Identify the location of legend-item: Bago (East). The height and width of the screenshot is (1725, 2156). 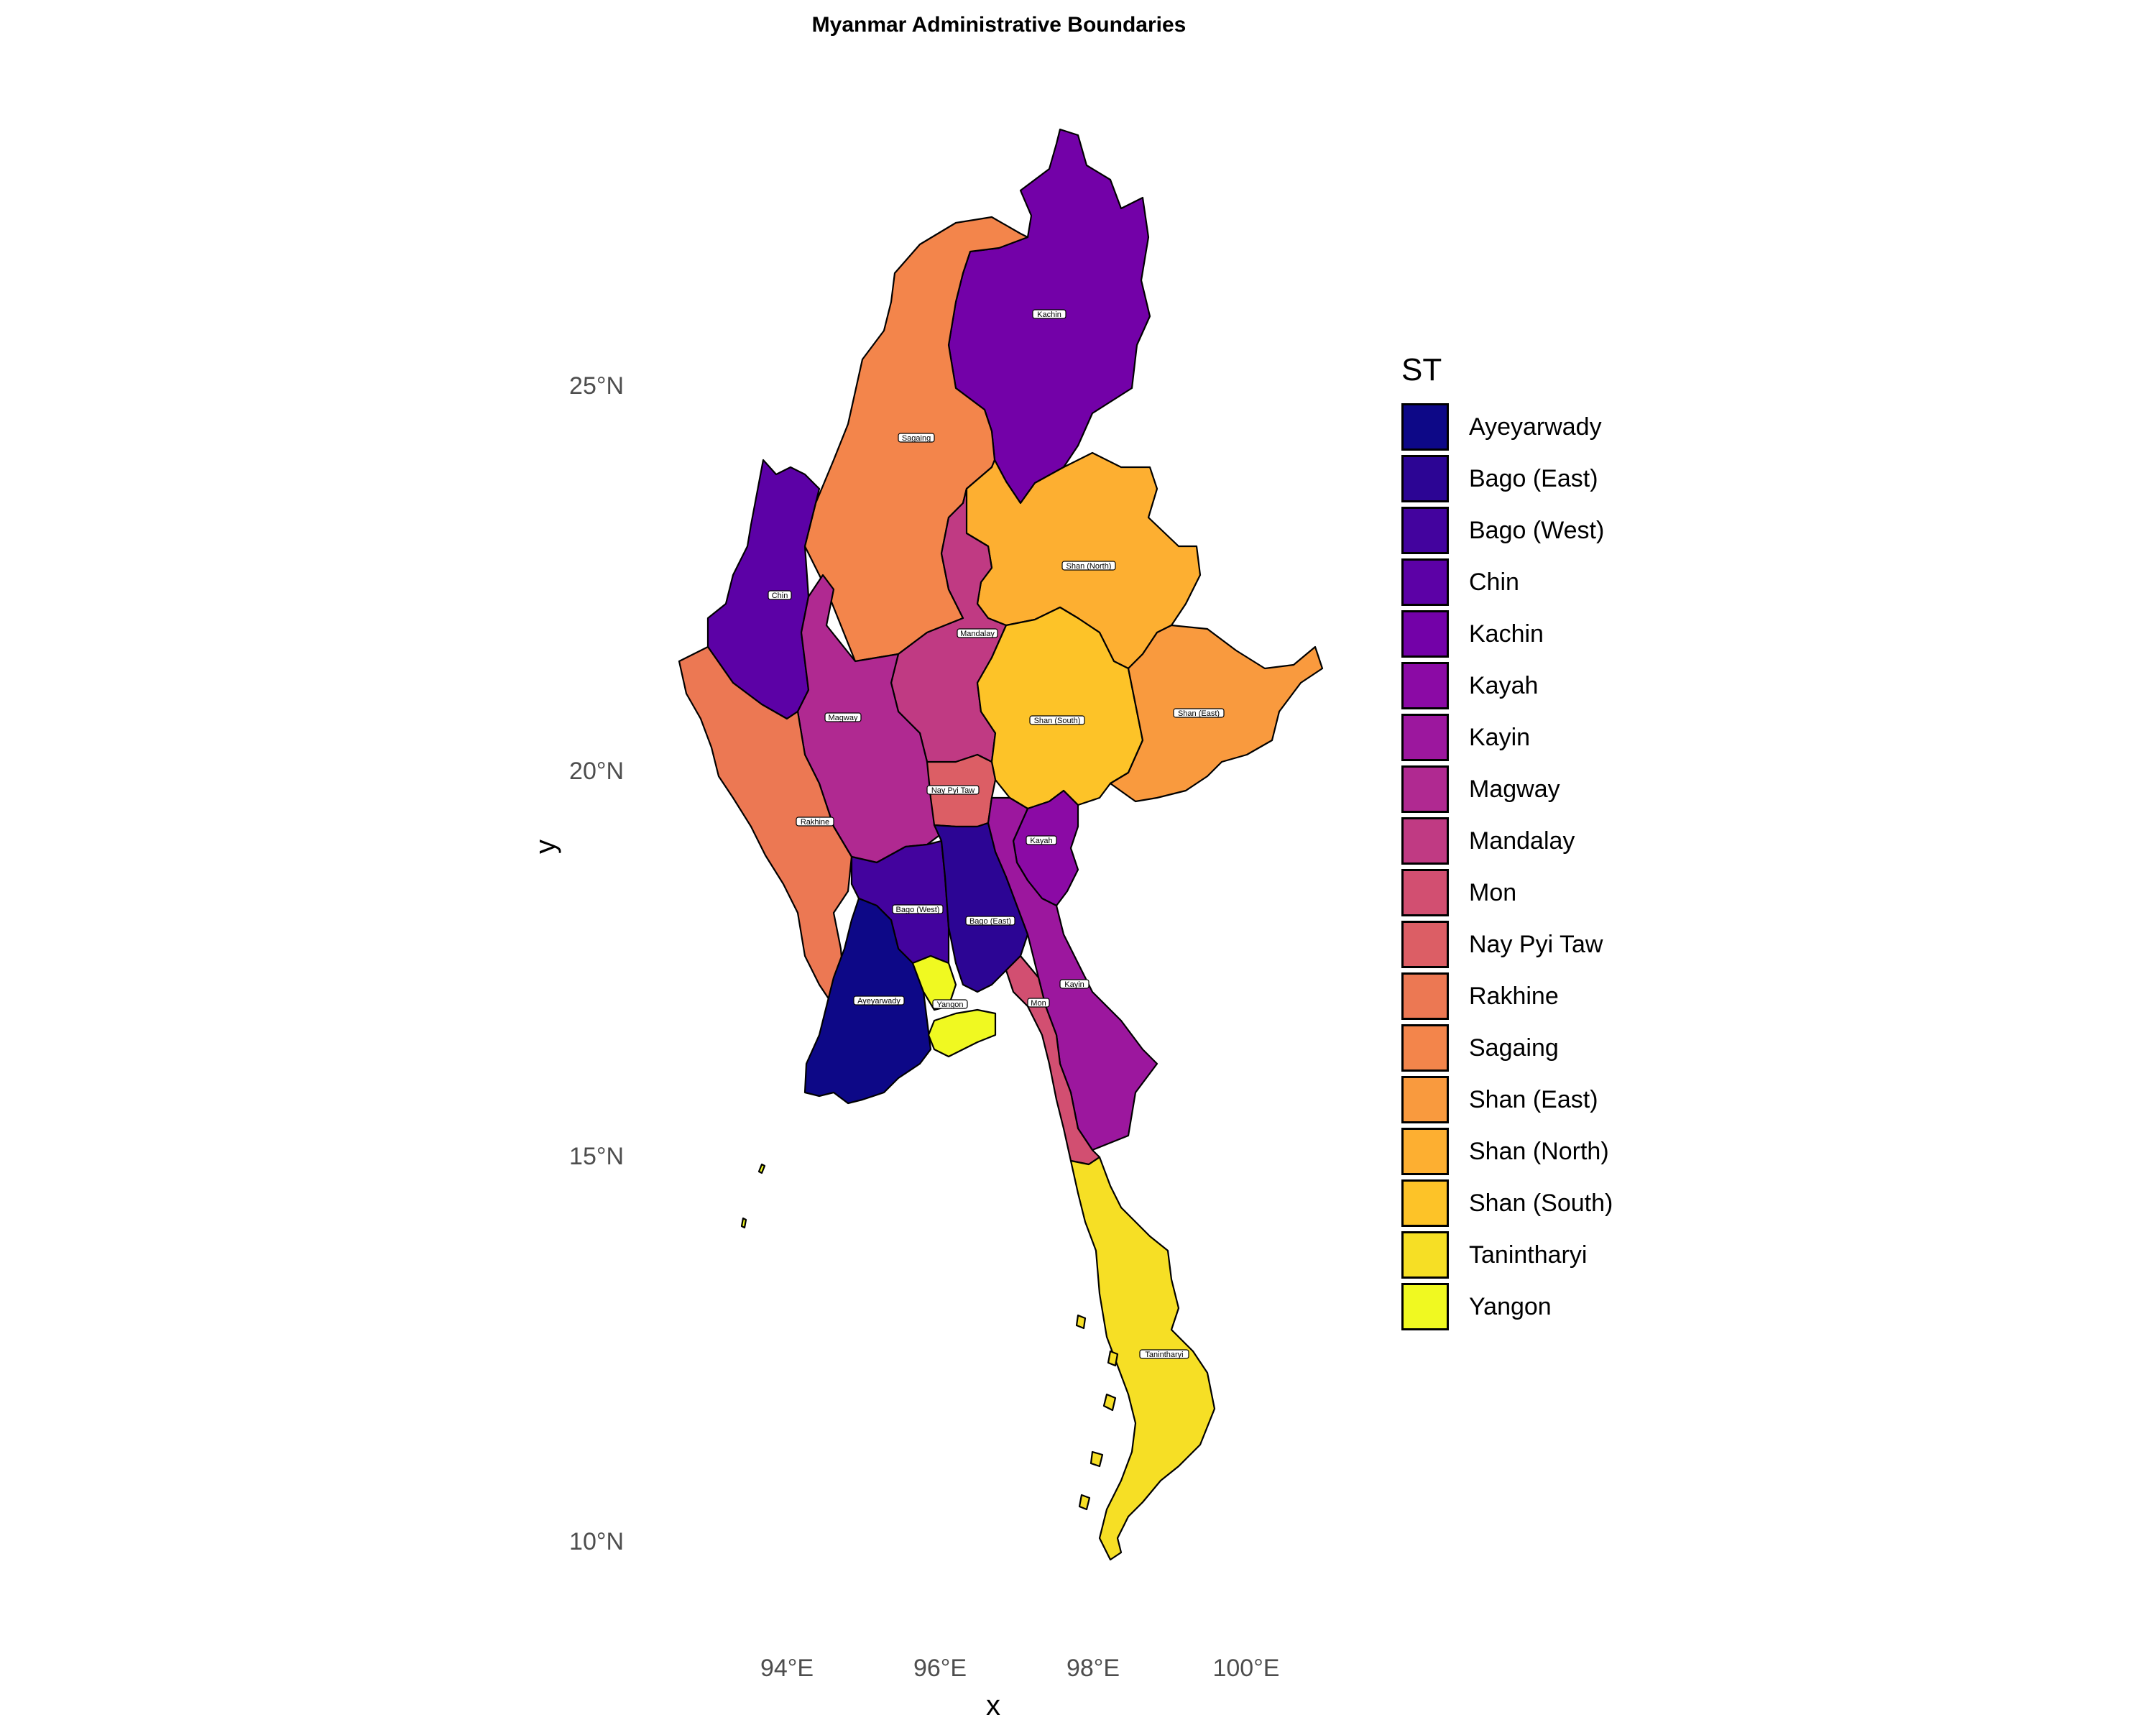
(1507, 479).